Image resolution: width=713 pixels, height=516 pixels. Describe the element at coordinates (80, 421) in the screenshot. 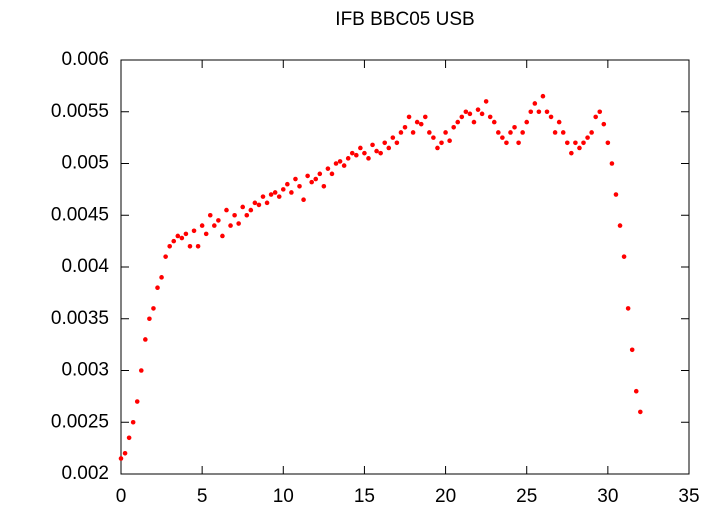

I see `y-tick-label: 0.0025` at that location.